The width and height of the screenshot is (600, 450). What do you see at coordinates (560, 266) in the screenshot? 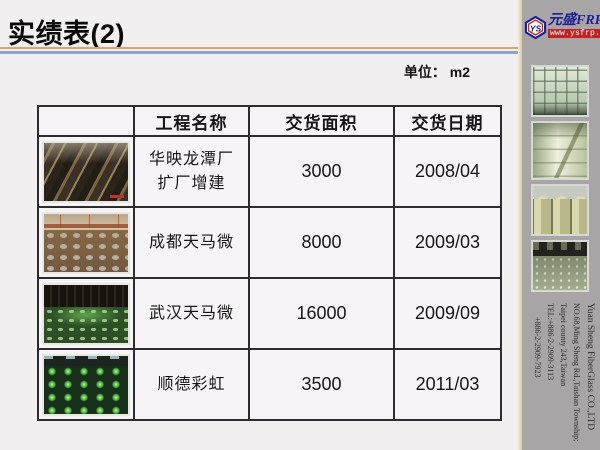
I see `warehouse-floor-photo` at bounding box center [560, 266].